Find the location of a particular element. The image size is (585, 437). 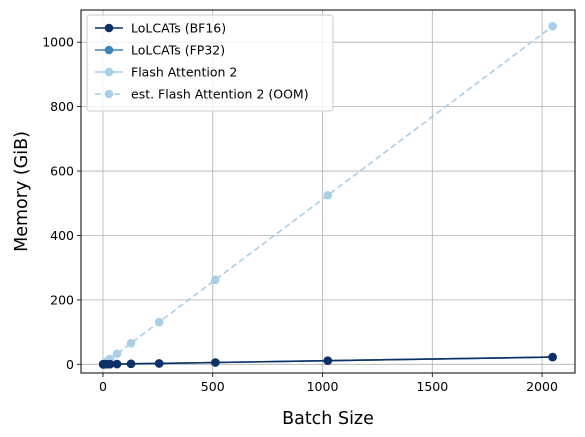

x-tick-label-1: 500 is located at coordinates (213, 386).